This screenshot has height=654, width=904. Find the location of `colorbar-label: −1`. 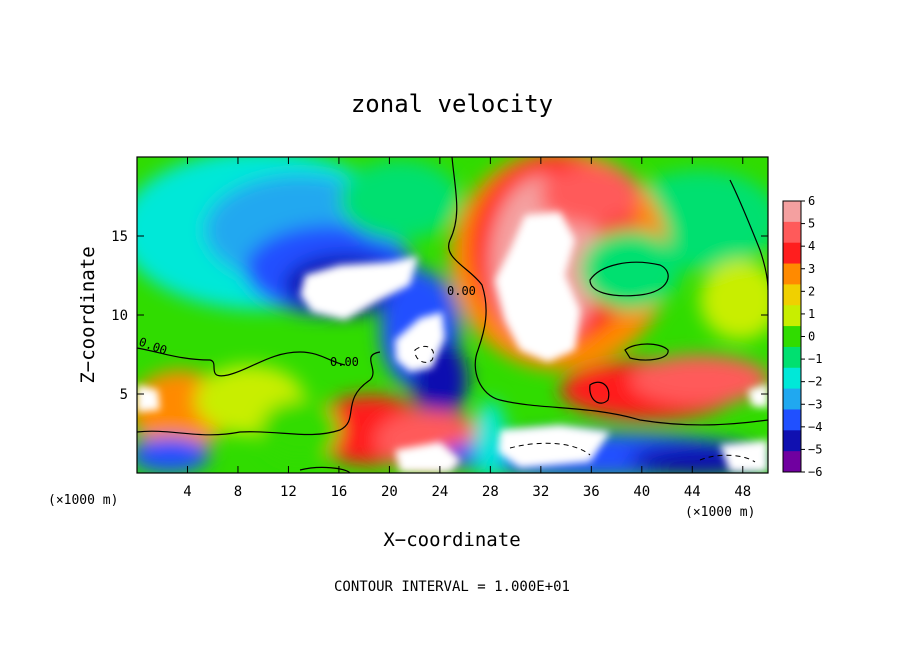

colorbar-label: −1 is located at coordinates (815, 359).